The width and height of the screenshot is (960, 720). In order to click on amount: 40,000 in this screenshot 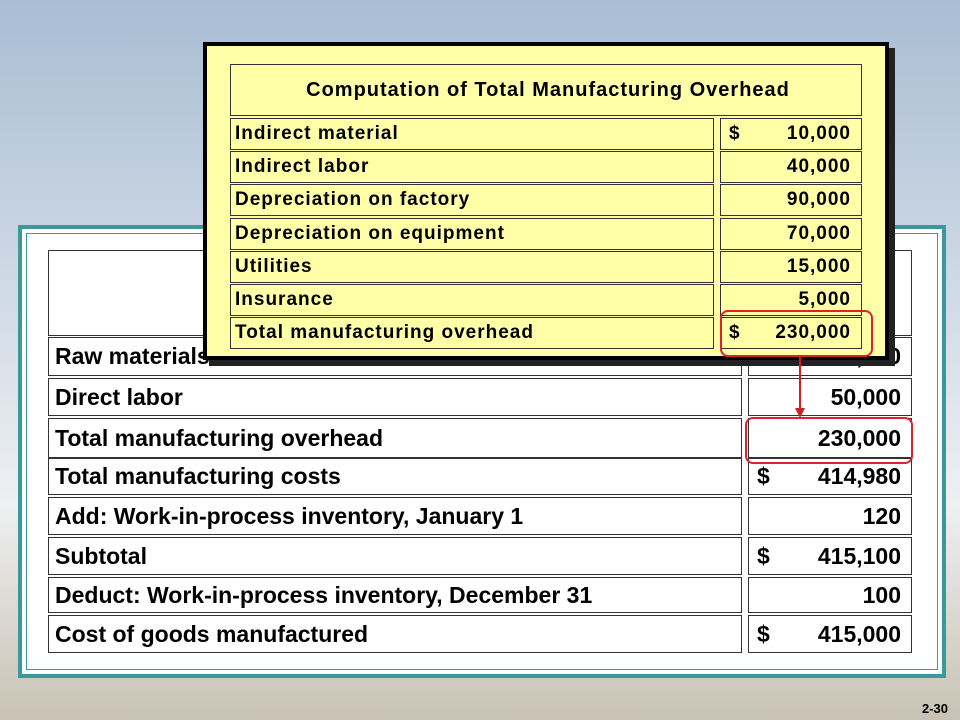, I will do `click(818, 167)`.